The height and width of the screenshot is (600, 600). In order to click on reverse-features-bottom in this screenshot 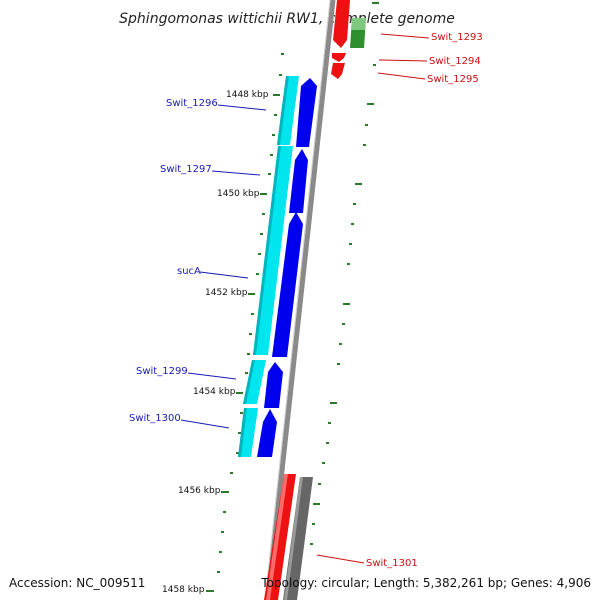, I will do `click(288, 537)`.